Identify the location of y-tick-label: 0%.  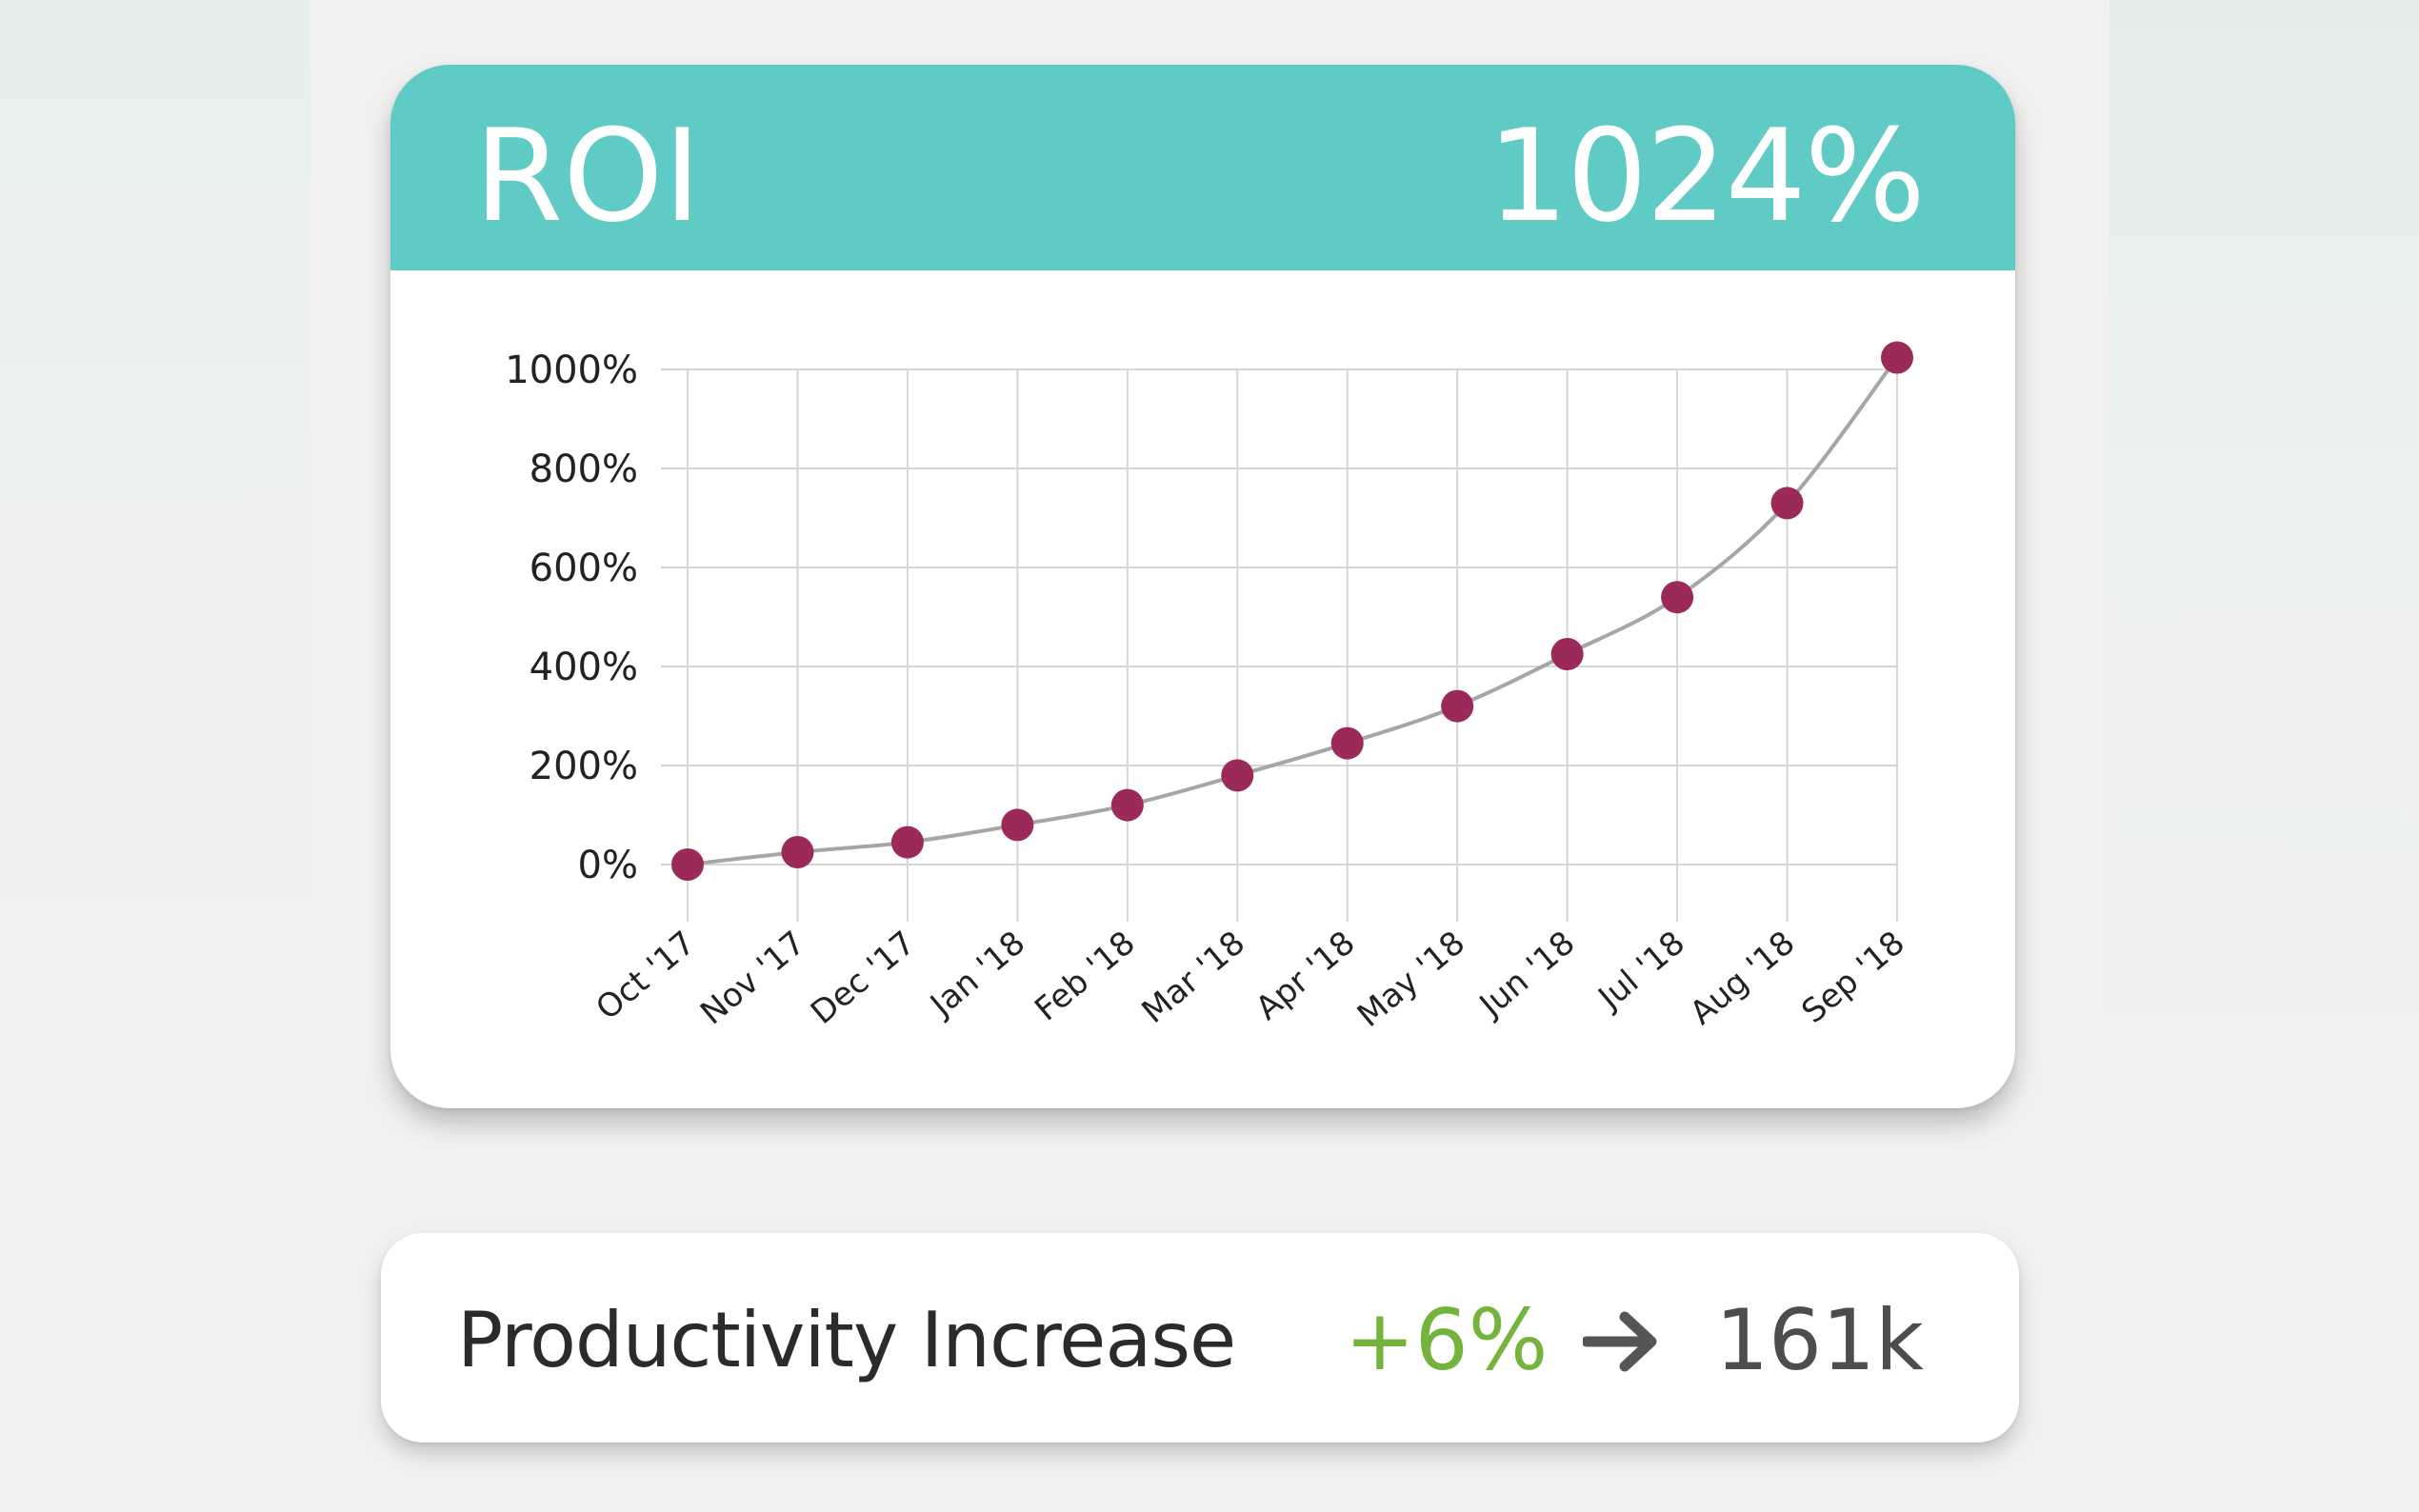
(608, 865).